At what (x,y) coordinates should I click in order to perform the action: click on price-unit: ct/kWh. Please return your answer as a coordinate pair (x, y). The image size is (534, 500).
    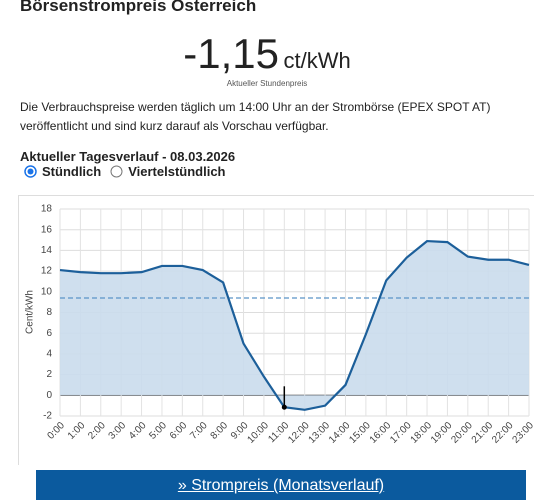
    Looking at the image, I should click on (317, 60).